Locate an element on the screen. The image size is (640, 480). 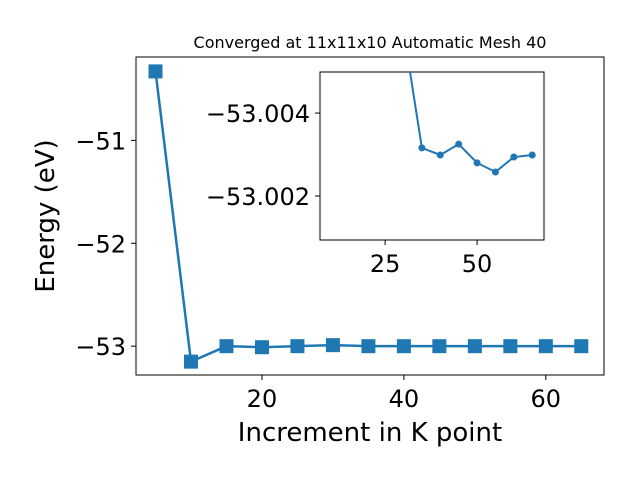
plot-area is located at coordinates (432, 156).